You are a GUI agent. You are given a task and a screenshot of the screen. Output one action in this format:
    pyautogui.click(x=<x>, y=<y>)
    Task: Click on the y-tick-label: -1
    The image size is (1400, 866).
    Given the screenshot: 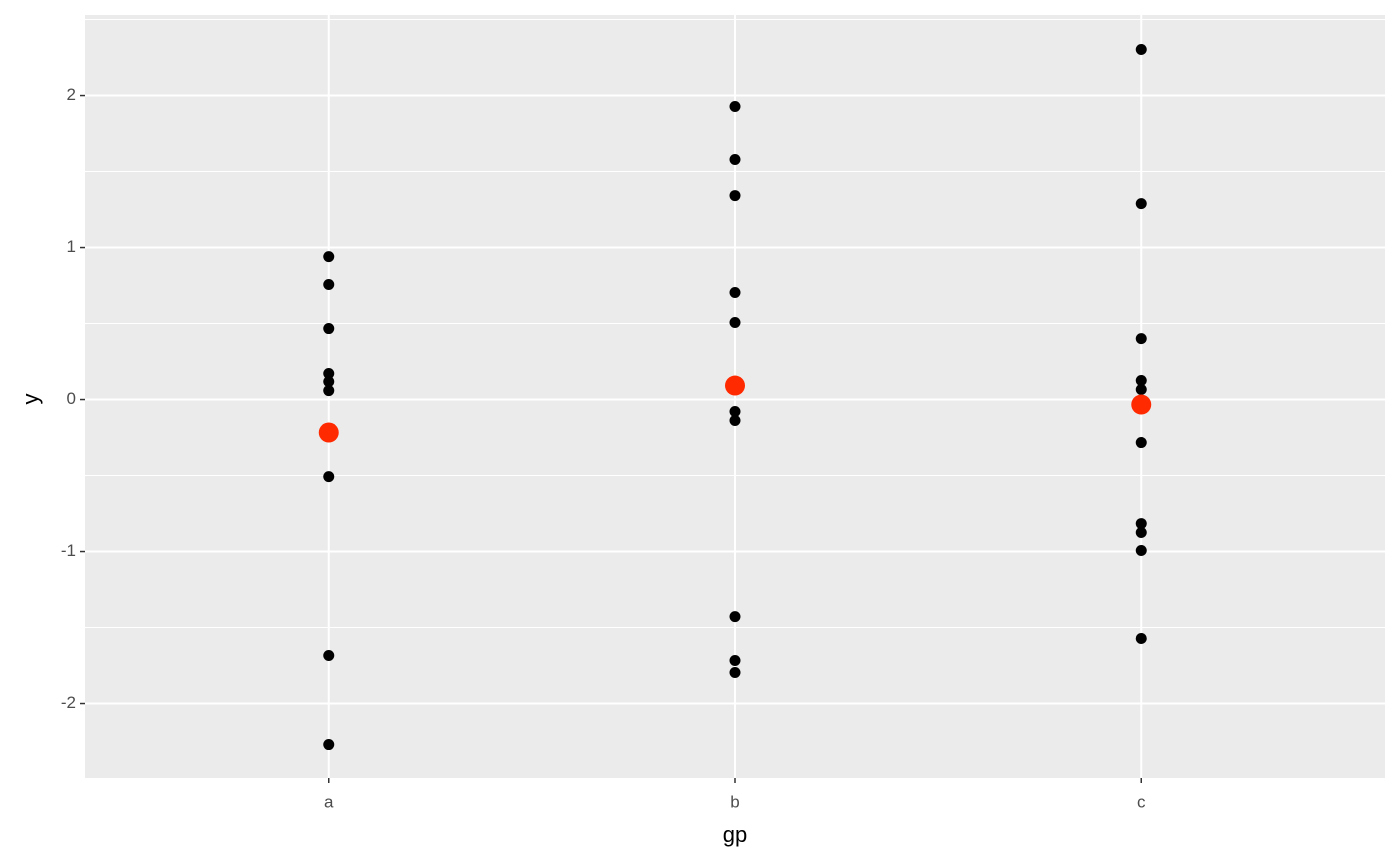 What is the action you would take?
    pyautogui.click(x=68, y=550)
    